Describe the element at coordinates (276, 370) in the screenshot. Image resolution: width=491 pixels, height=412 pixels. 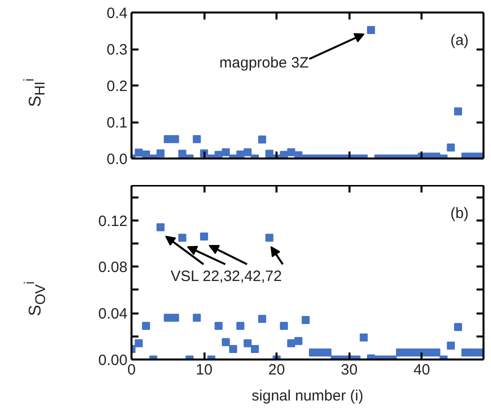
I see `x-tick-label: 20` at that location.